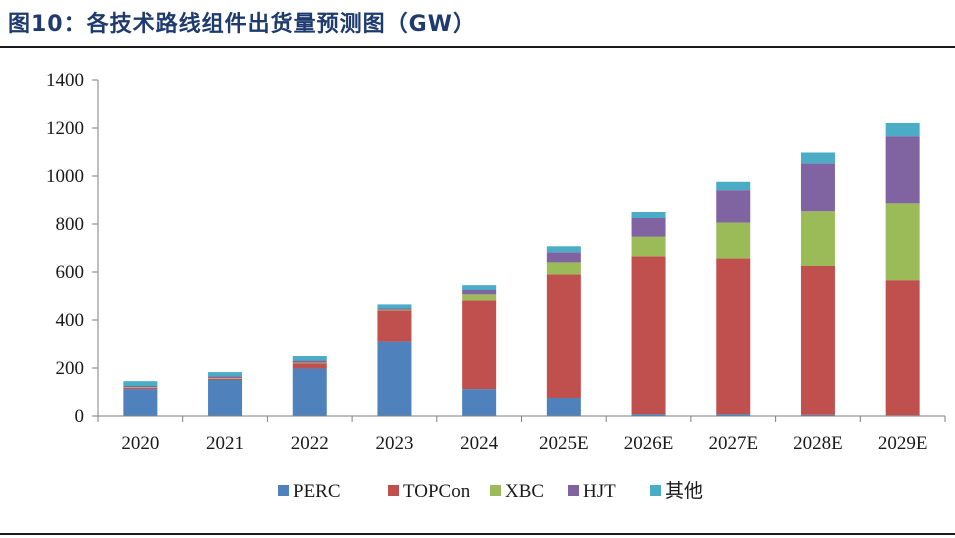 Image resolution: width=955 pixels, height=538 pixels. What do you see at coordinates (817, 238) in the screenshot?
I see `bar-segment-XBC-2028E` at bounding box center [817, 238].